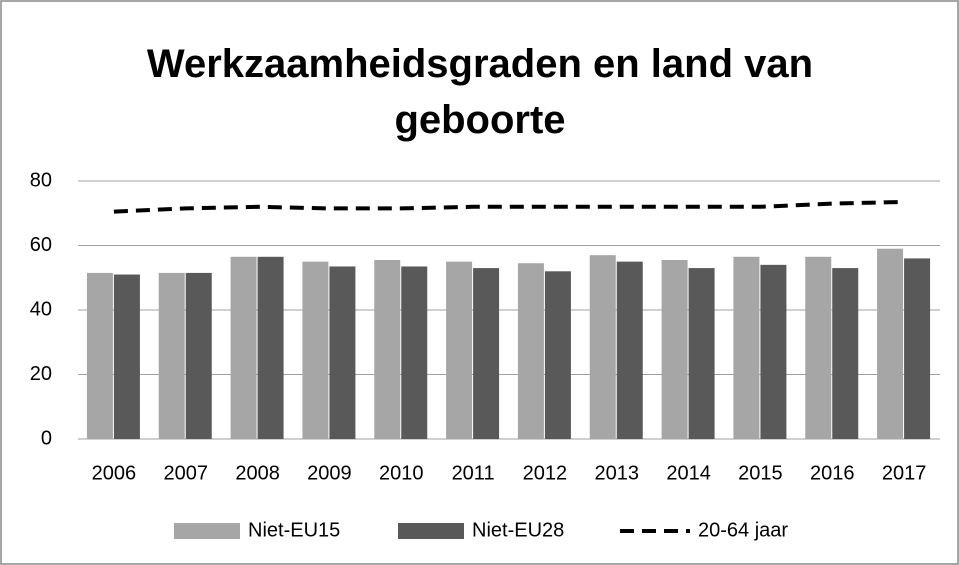 The height and width of the screenshot is (565, 959). I want to click on x-tick-label: 2015, so click(760, 473).